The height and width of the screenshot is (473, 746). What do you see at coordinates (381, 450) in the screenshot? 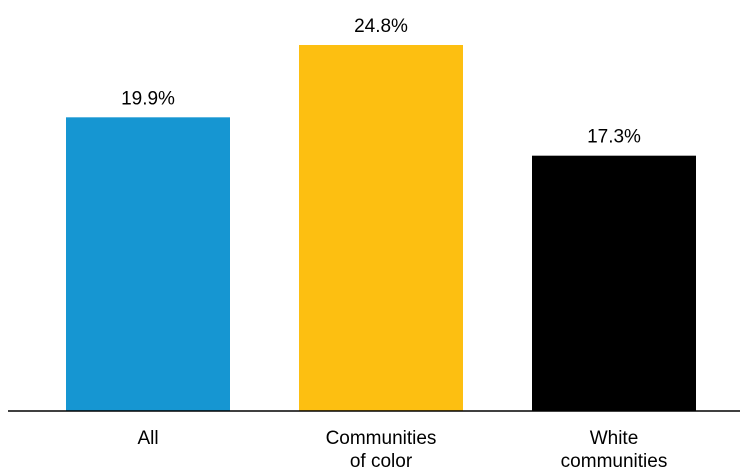
I see `x-tick-label-1: Communities of color` at bounding box center [381, 450].